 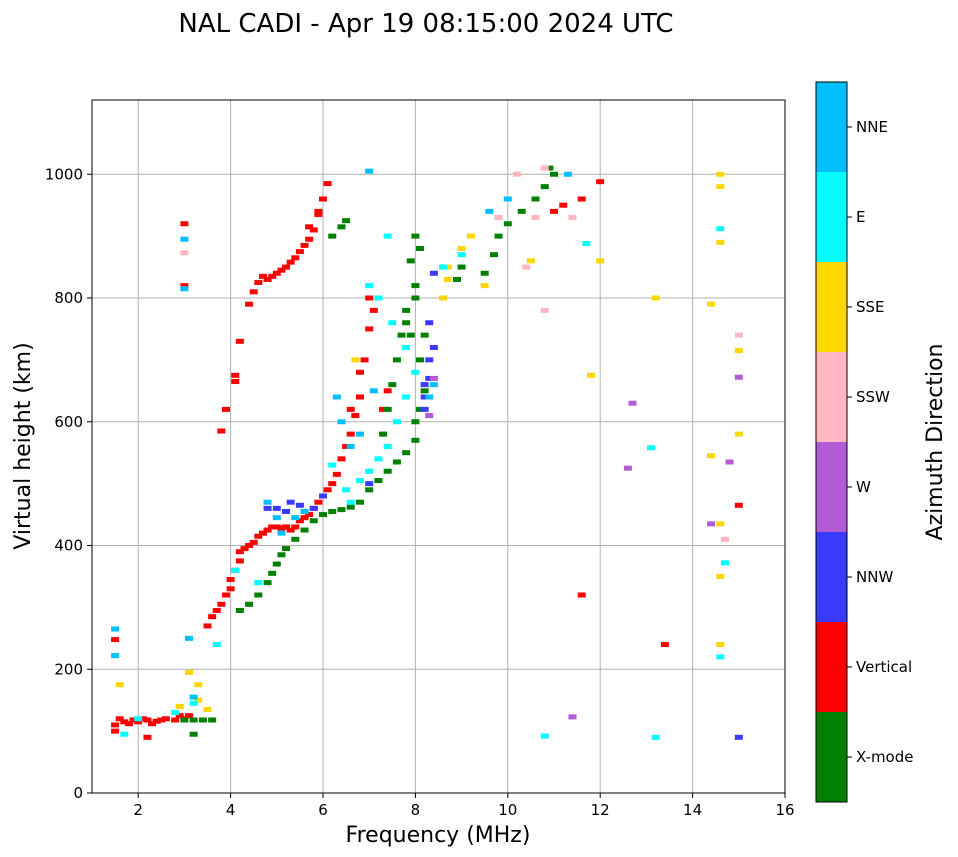 I want to click on x-tick-label: 10, so click(x=507, y=810).